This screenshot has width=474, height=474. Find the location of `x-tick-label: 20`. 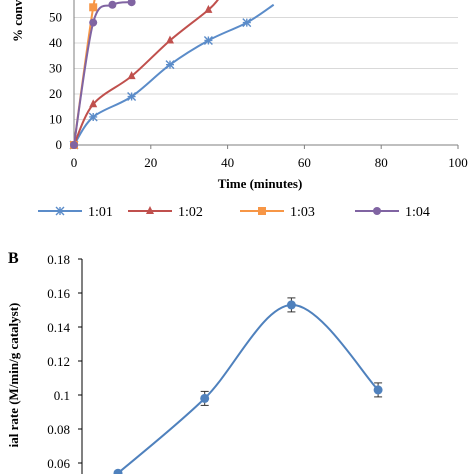

x-tick-label: 20 is located at coordinates (150, 162).